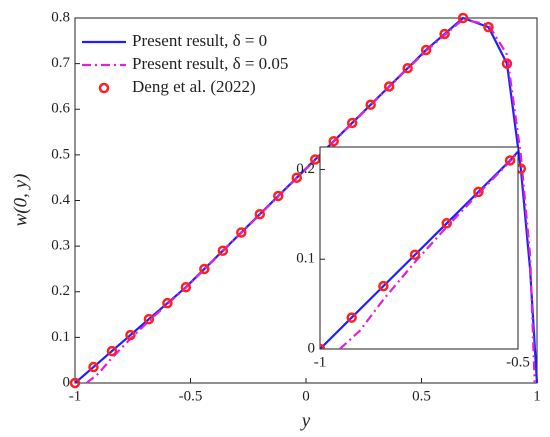  Describe the element at coordinates (537, 396) in the screenshot. I see `x-tick-label: 1` at that location.